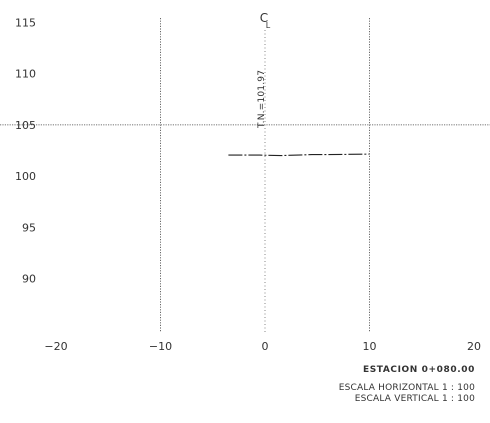  What do you see at coordinates (265, 346) in the screenshot?
I see `x-tick-label: 0` at bounding box center [265, 346].